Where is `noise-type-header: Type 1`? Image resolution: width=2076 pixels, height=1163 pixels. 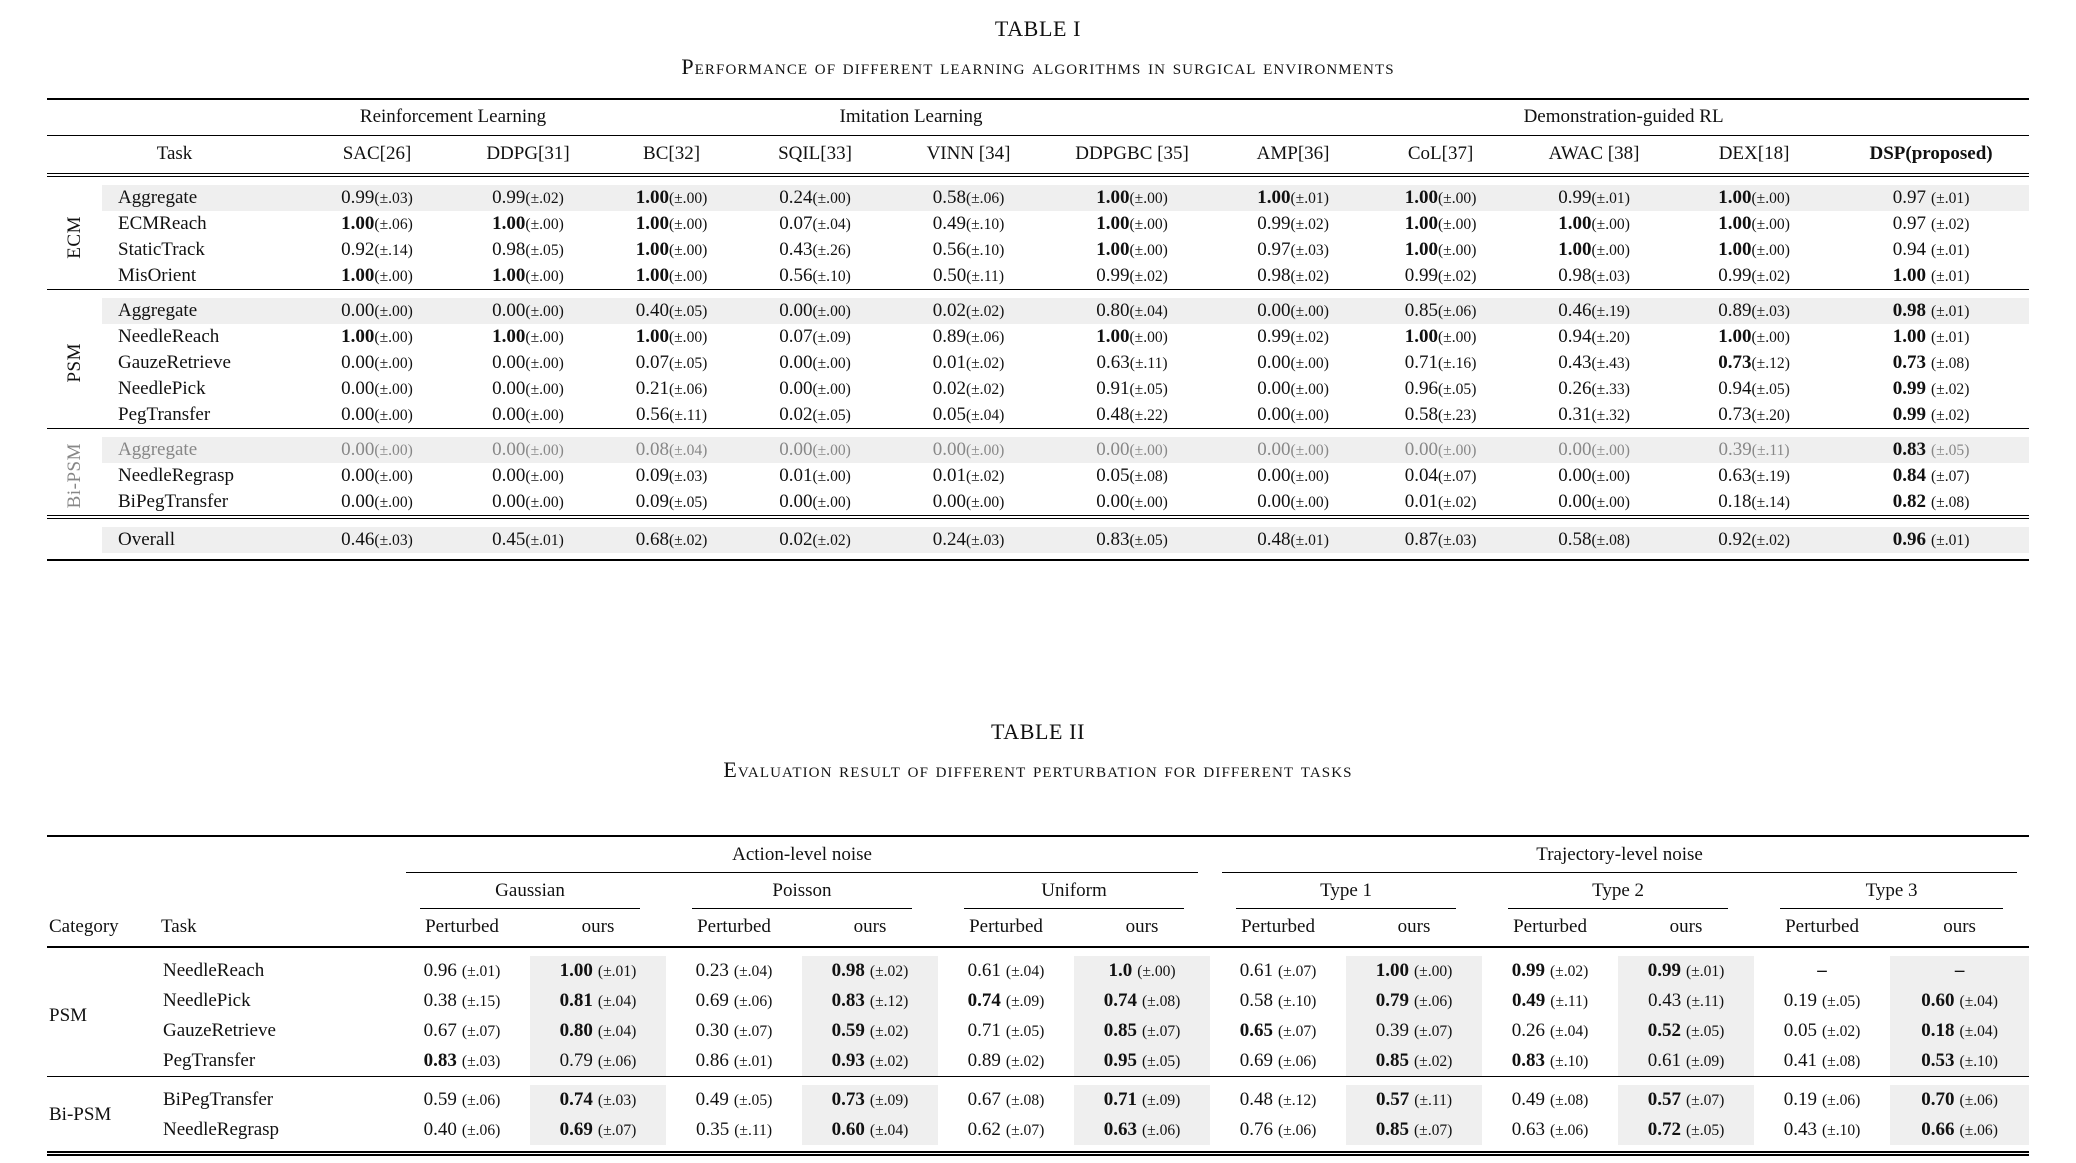
noise-type-header: Type 1 is located at coordinates (1346, 891).